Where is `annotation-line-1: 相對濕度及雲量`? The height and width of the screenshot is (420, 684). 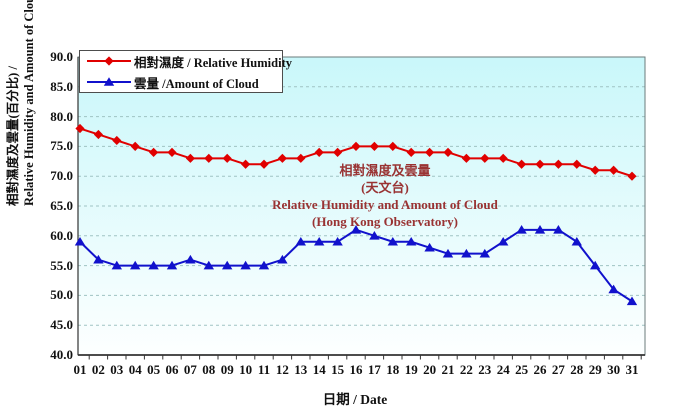
annotation-line-1: 相對濕度及雲量 is located at coordinates (385, 170).